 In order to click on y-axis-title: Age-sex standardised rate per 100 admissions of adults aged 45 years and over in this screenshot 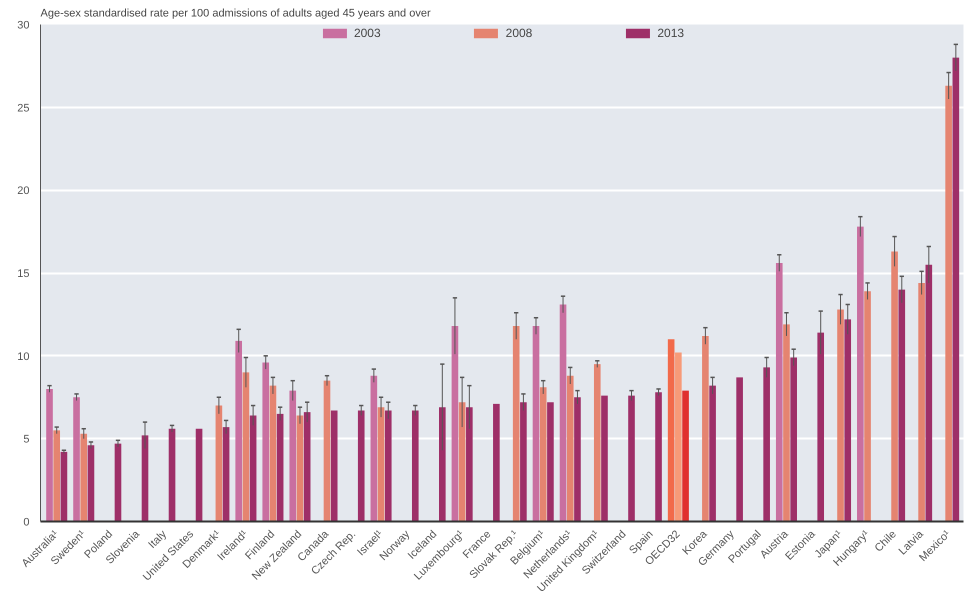, I will do `click(235, 14)`.